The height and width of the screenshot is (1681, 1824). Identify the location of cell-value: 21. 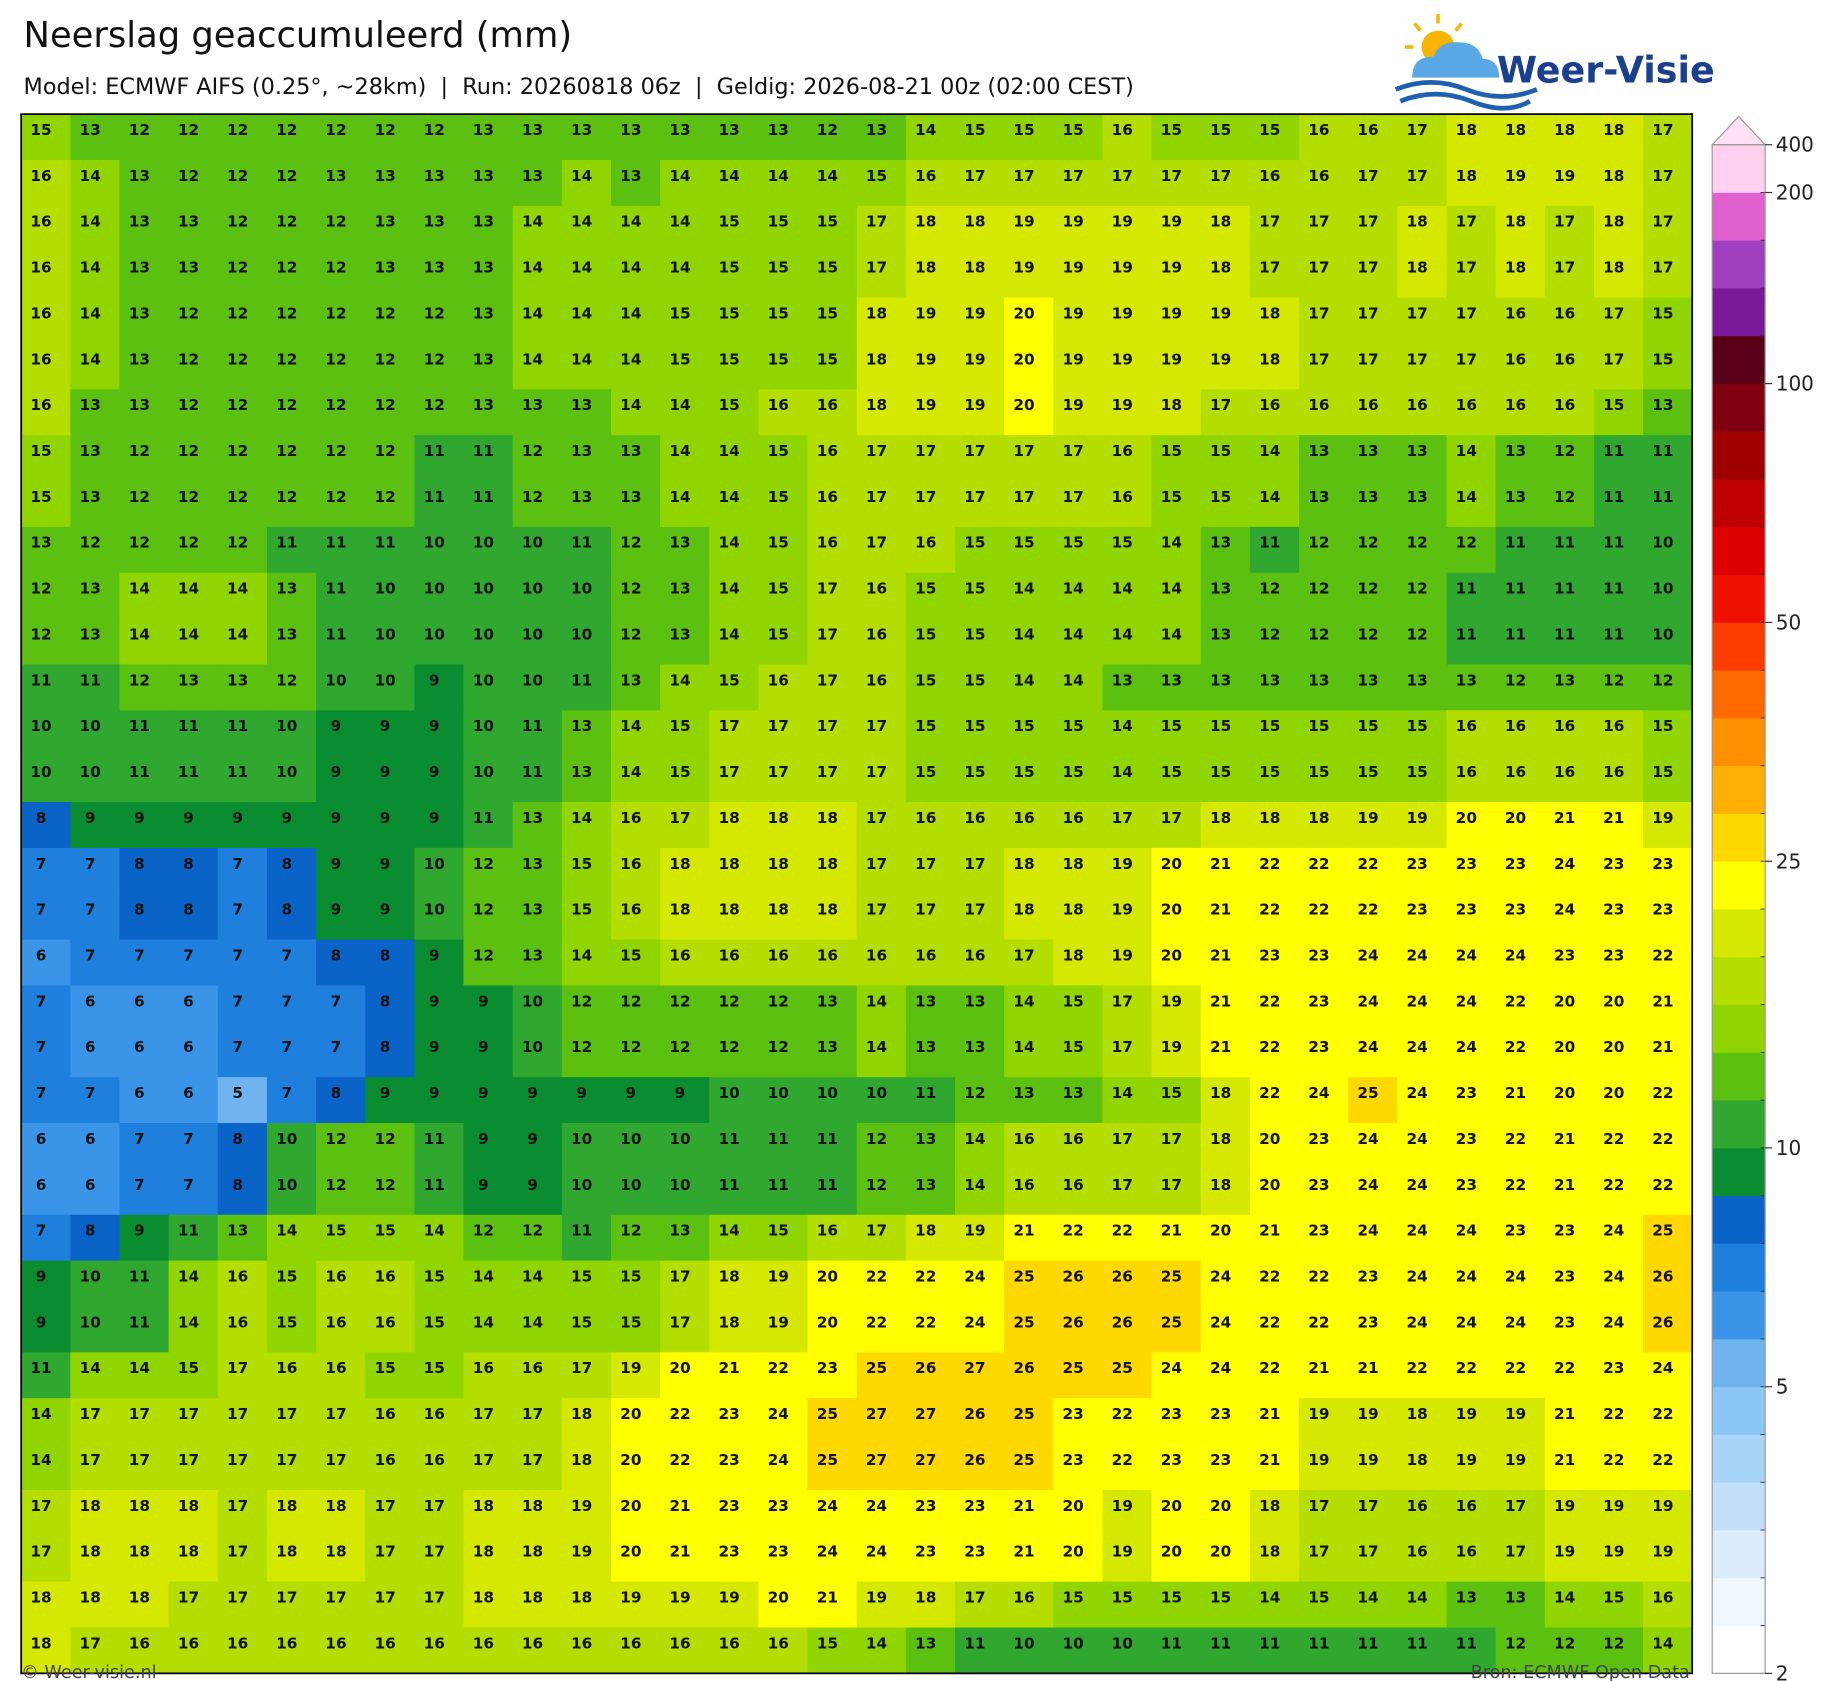
(1662, 1047).